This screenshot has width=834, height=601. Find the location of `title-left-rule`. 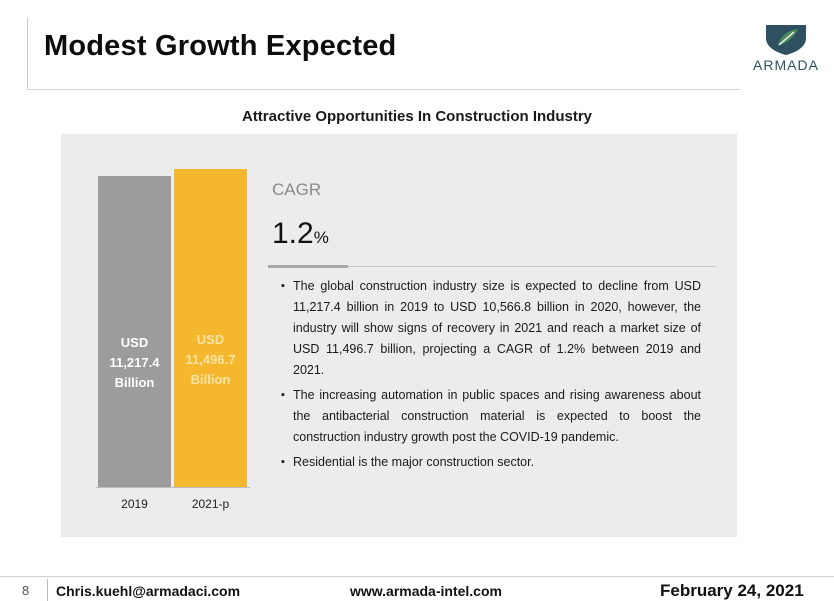

title-left-rule is located at coordinates (27, 54).